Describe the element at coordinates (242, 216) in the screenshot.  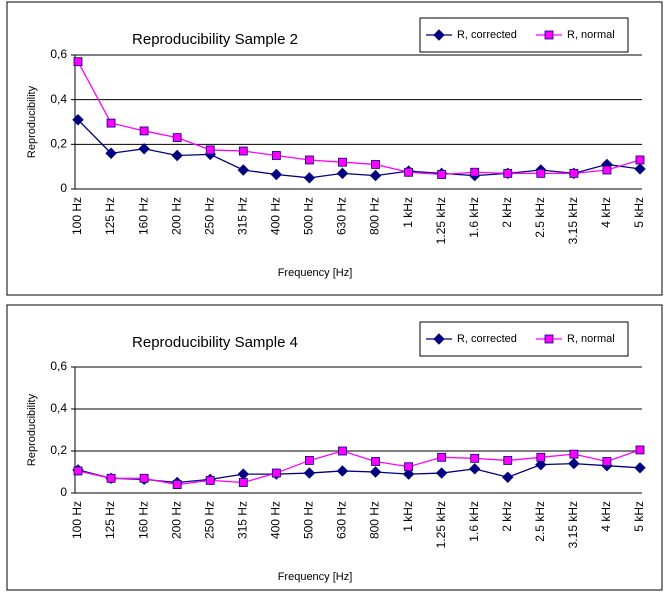
I see `x-tick-label: 315 Hz` at that location.